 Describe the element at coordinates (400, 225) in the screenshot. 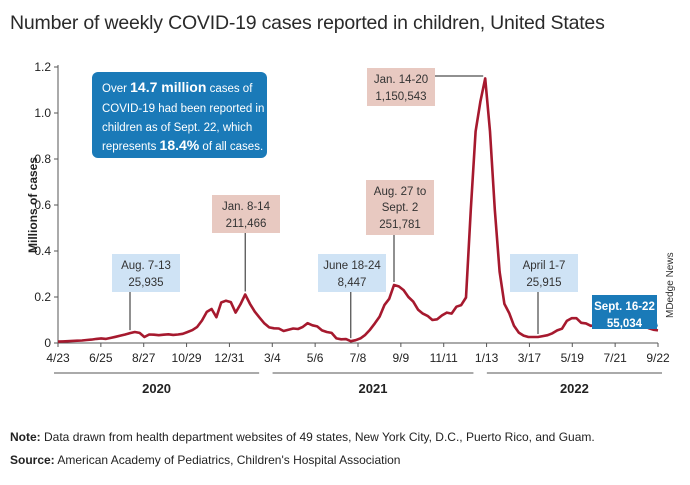

I see `annotation-value: 251,781` at that location.